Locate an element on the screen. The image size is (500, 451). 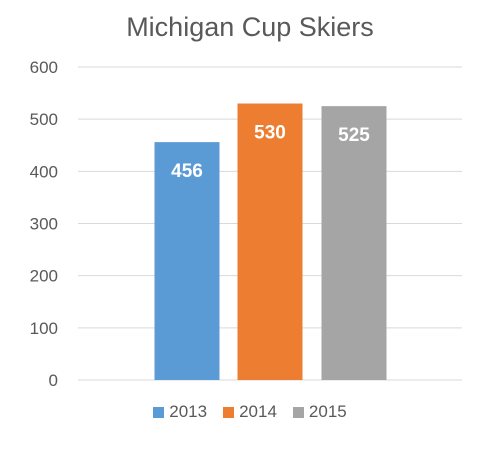
bar-2015 is located at coordinates (354, 243).